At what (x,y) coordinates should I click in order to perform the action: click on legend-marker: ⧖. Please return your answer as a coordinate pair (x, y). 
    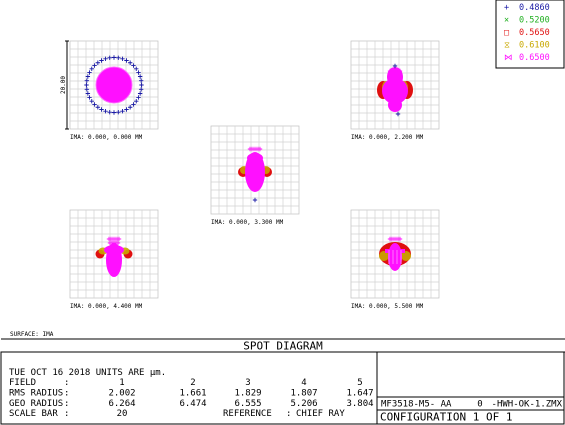
    Looking at the image, I should click on (507, 46).